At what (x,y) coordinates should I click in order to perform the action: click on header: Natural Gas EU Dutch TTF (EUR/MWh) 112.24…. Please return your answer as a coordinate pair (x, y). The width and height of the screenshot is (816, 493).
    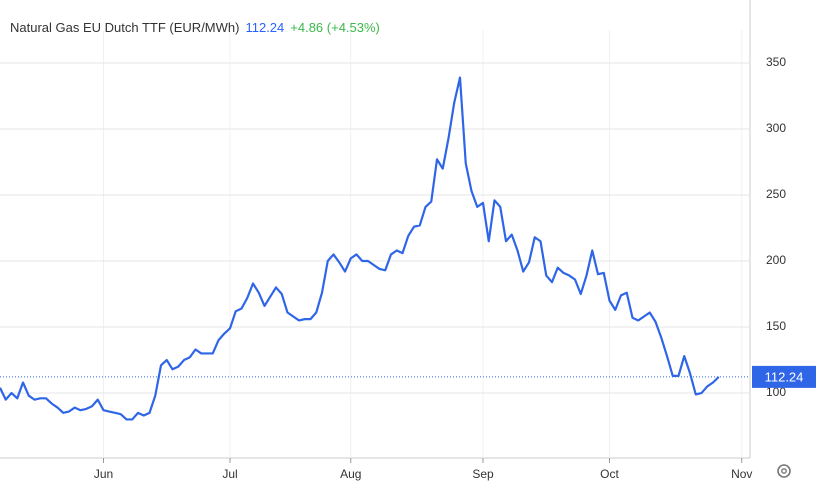
    Looking at the image, I should click on (198, 27).